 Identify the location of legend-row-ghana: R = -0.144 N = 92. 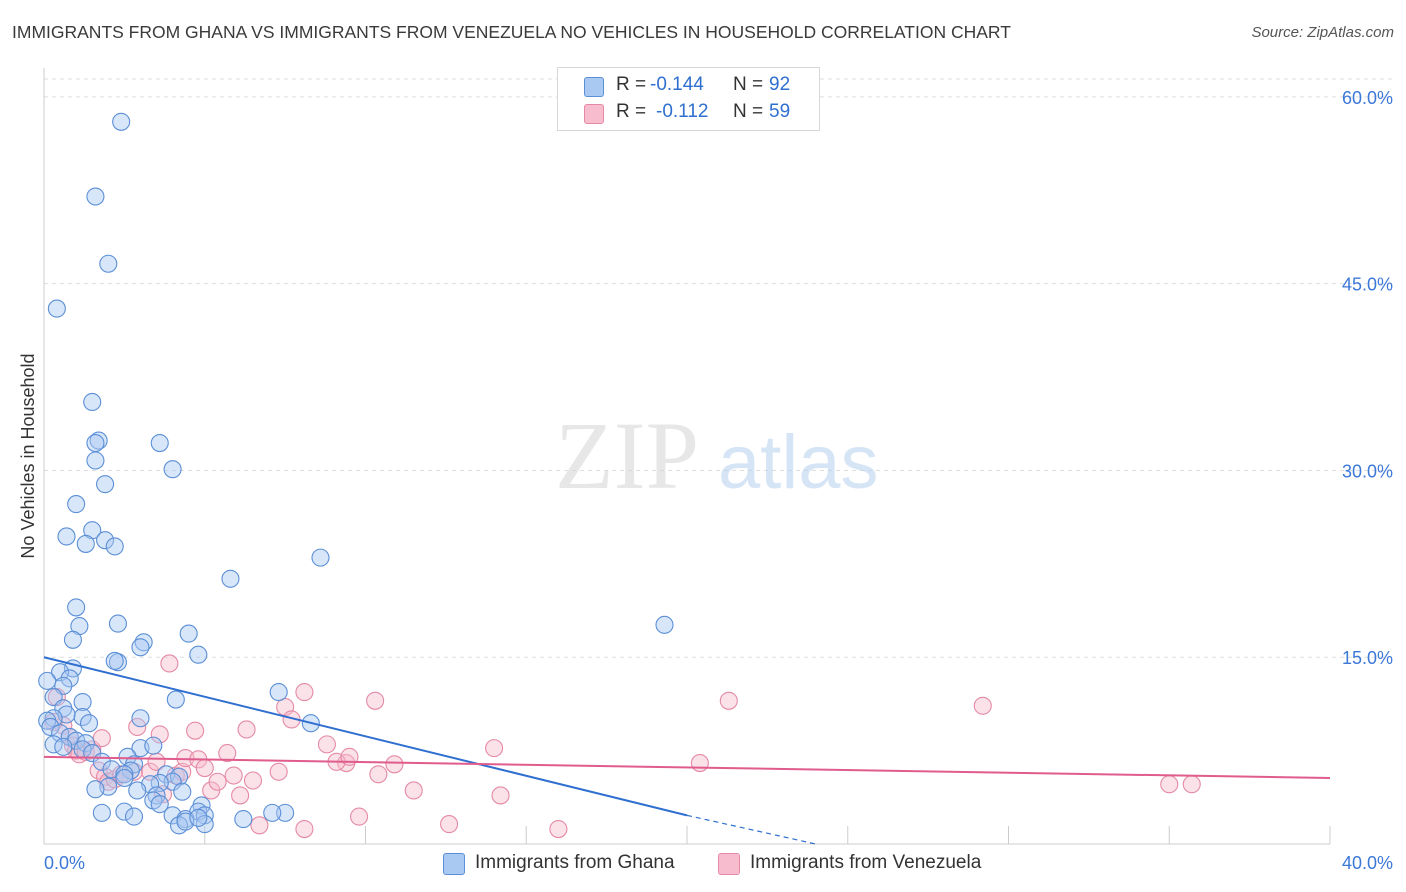
(688, 87).